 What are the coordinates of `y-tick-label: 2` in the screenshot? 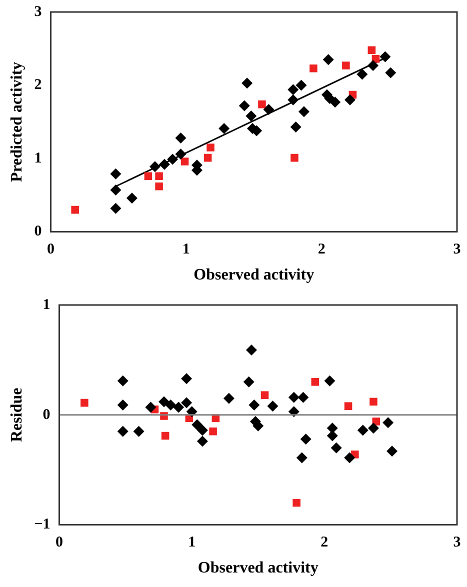 It's located at (38, 85).